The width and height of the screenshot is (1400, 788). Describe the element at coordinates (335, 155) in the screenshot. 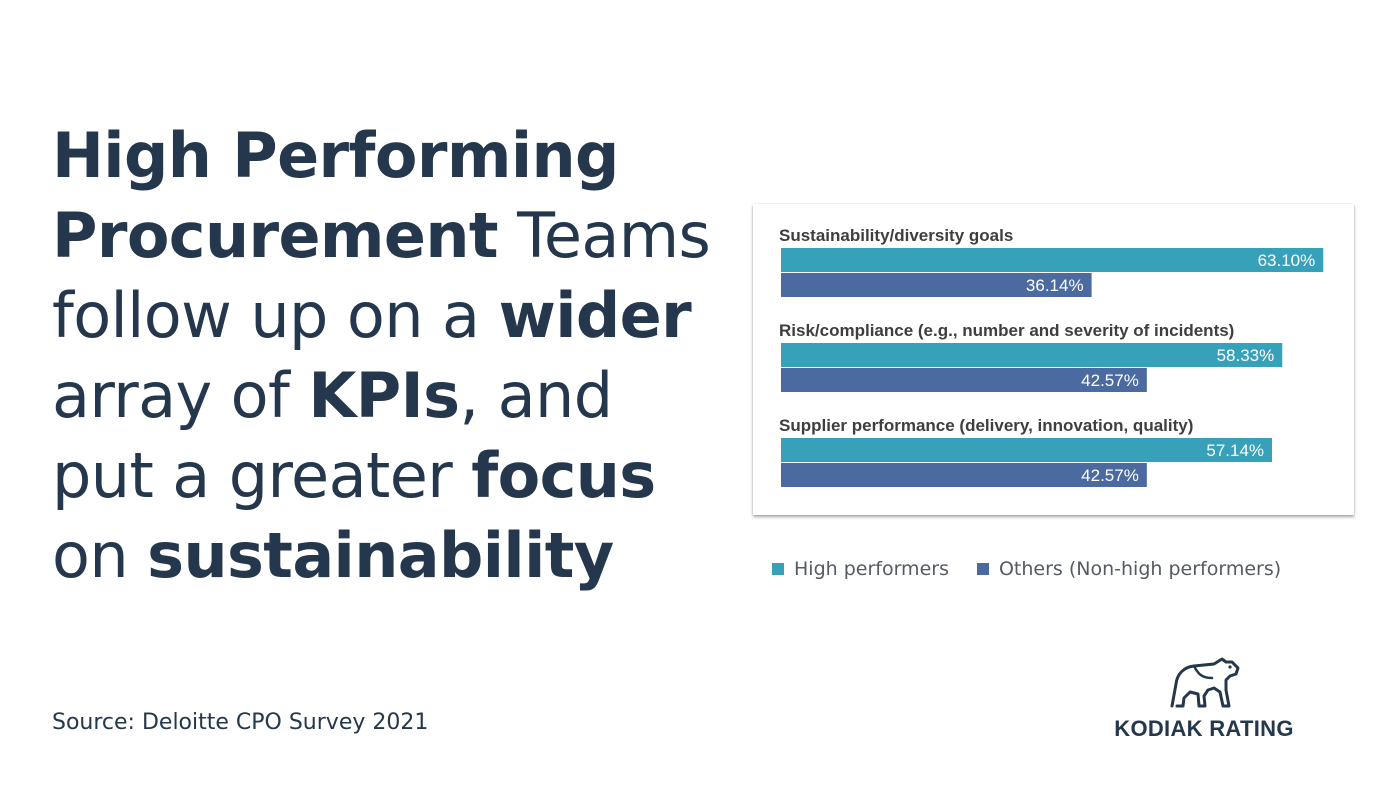

I see `headline-bold: High Performing` at that location.